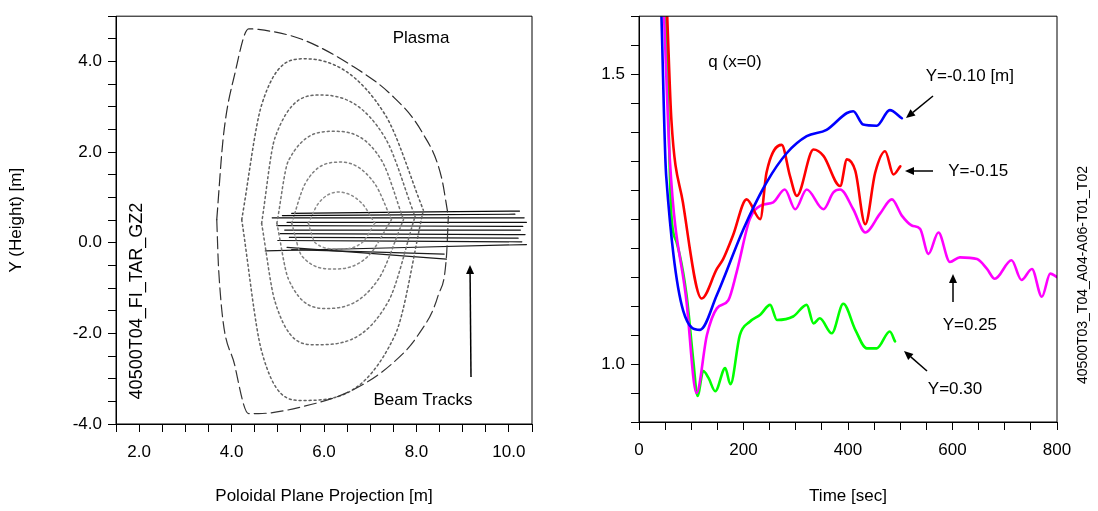 Image resolution: width=1098 pixels, height=511 pixels. What do you see at coordinates (969, 75) in the screenshot?
I see `text: Y=-0.10 [m]` at bounding box center [969, 75].